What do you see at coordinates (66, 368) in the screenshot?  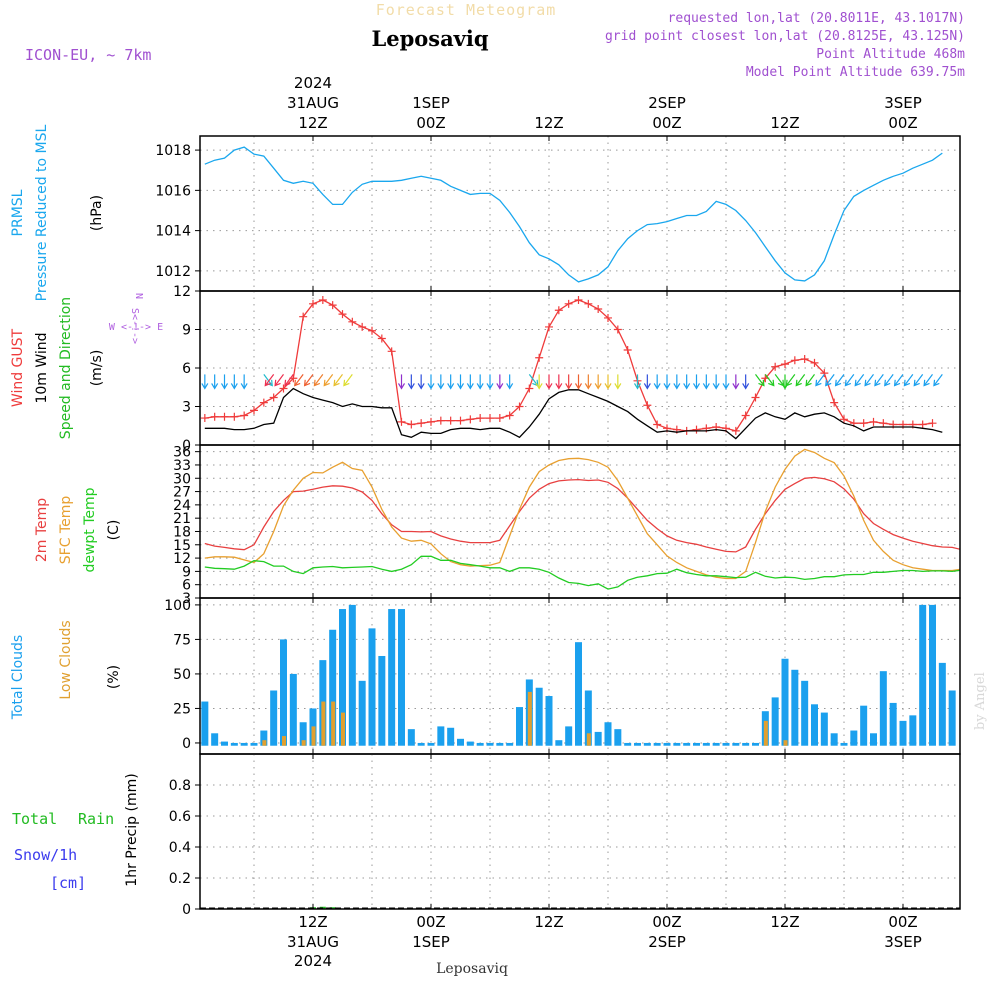 I see `wind-dir-label: Speed and Direction` at bounding box center [66, 368].